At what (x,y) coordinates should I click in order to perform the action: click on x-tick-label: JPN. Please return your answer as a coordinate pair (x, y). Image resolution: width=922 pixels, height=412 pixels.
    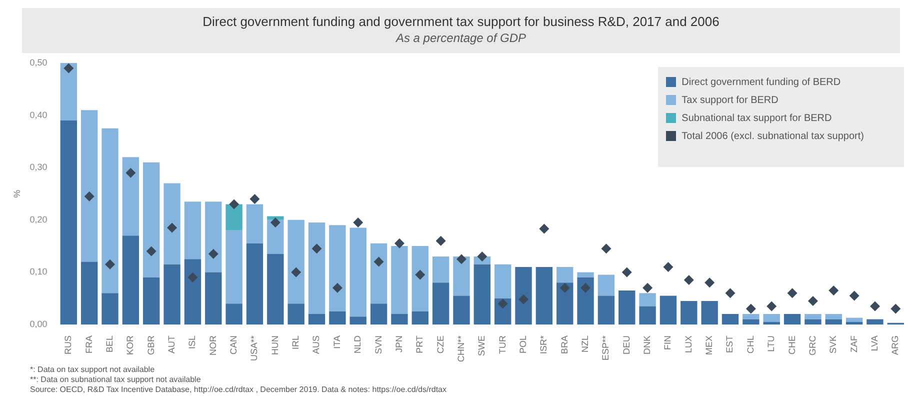
    Looking at the image, I should click on (399, 344).